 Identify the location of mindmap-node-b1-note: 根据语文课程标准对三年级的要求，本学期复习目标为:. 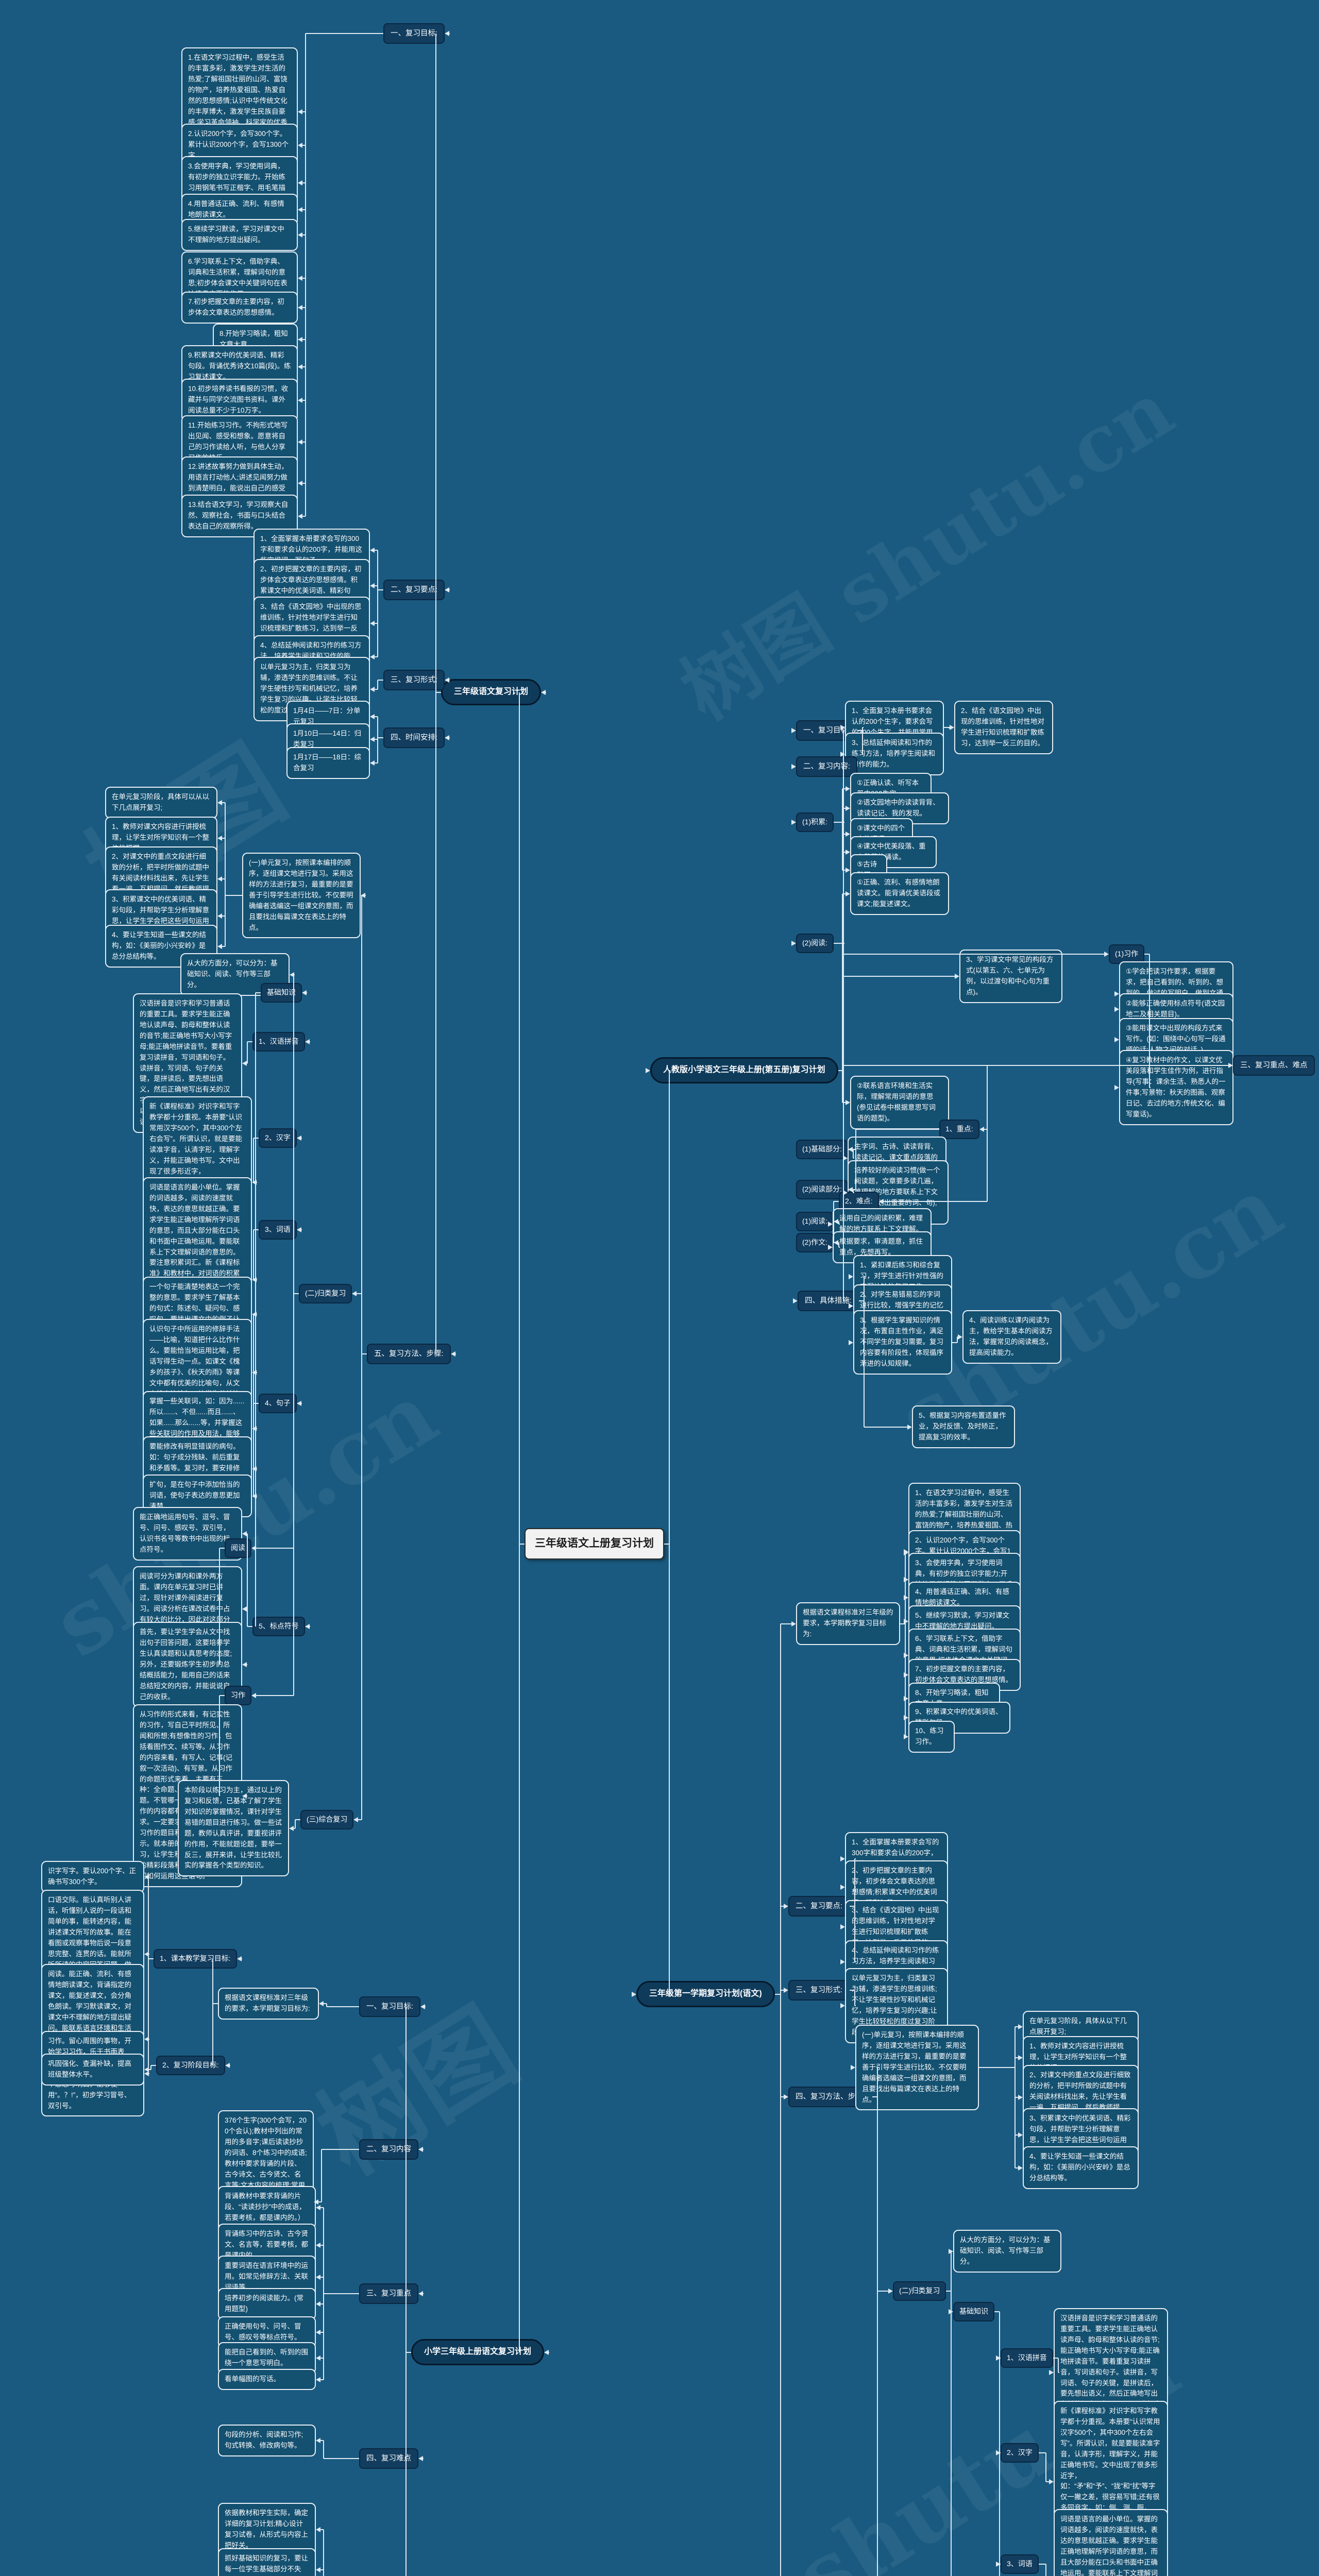
(268, 2004).